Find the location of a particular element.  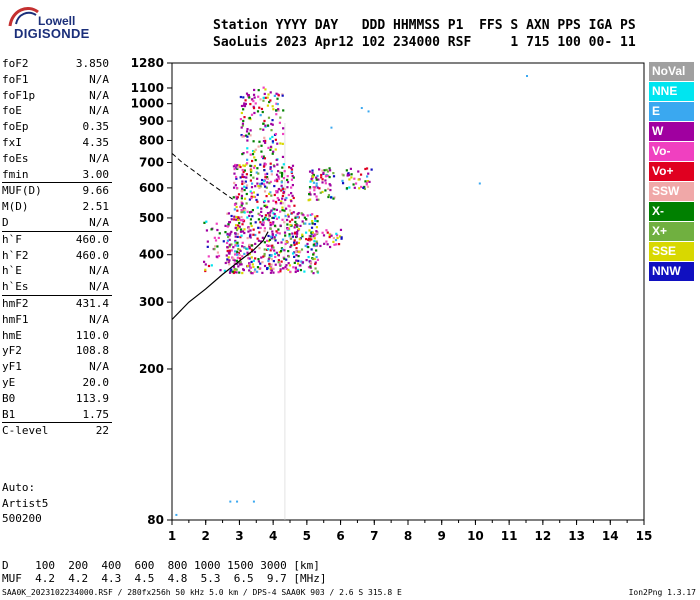

y-tick-label: 600 is located at coordinates (151, 188).